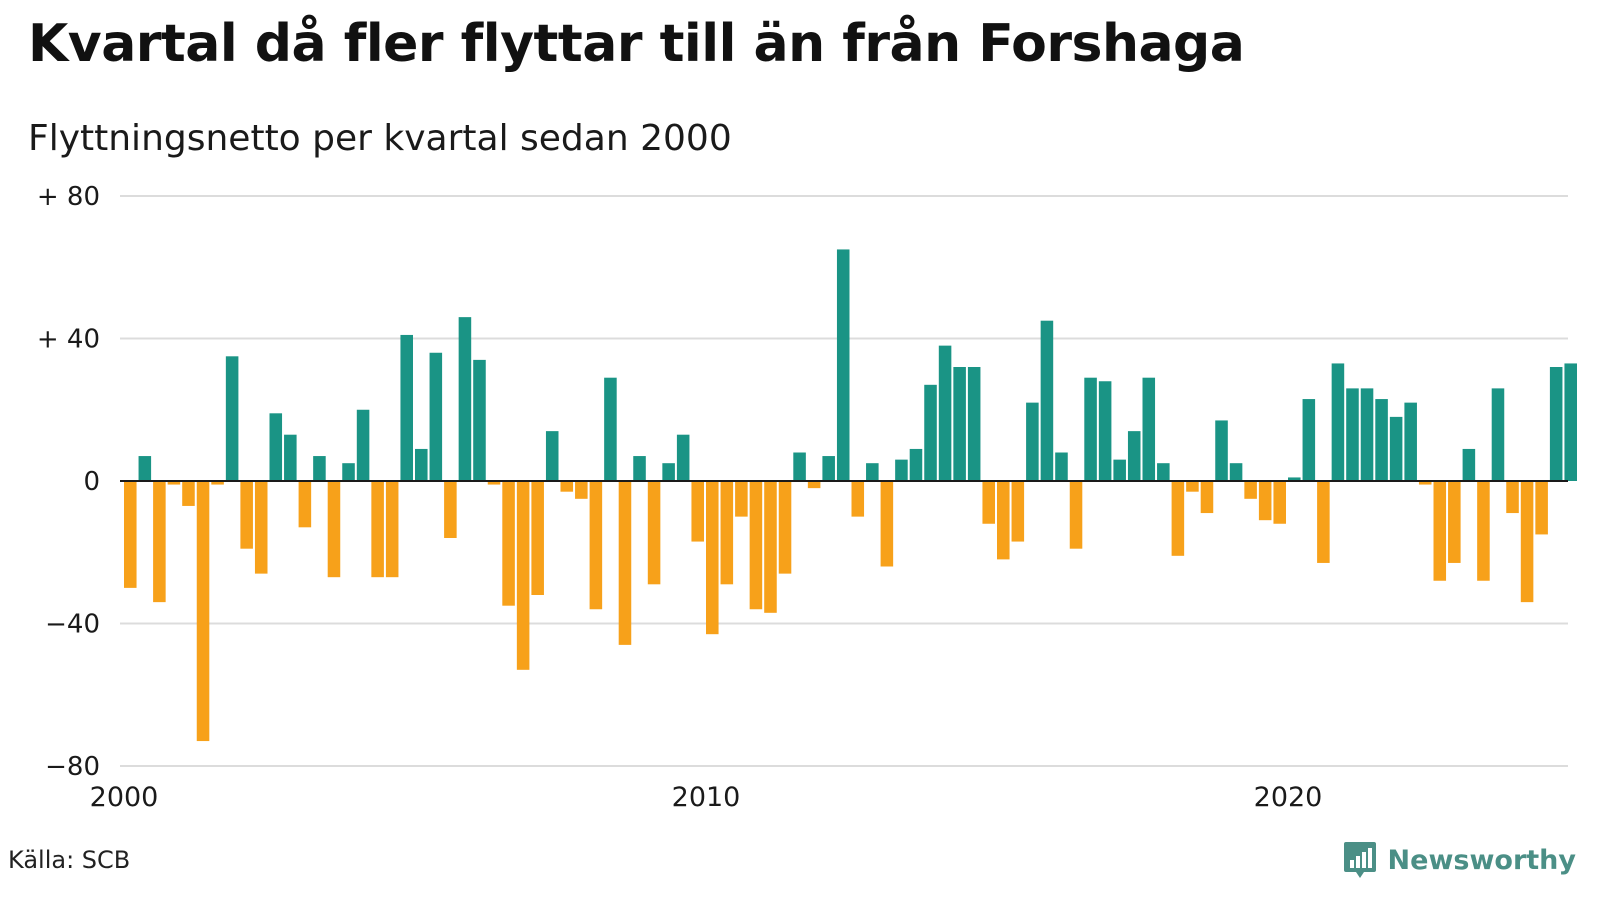 This screenshot has height=900, width=1600. Describe the element at coordinates (1481, 860) in the screenshot. I see `brand-name: Newsworthy` at that location.